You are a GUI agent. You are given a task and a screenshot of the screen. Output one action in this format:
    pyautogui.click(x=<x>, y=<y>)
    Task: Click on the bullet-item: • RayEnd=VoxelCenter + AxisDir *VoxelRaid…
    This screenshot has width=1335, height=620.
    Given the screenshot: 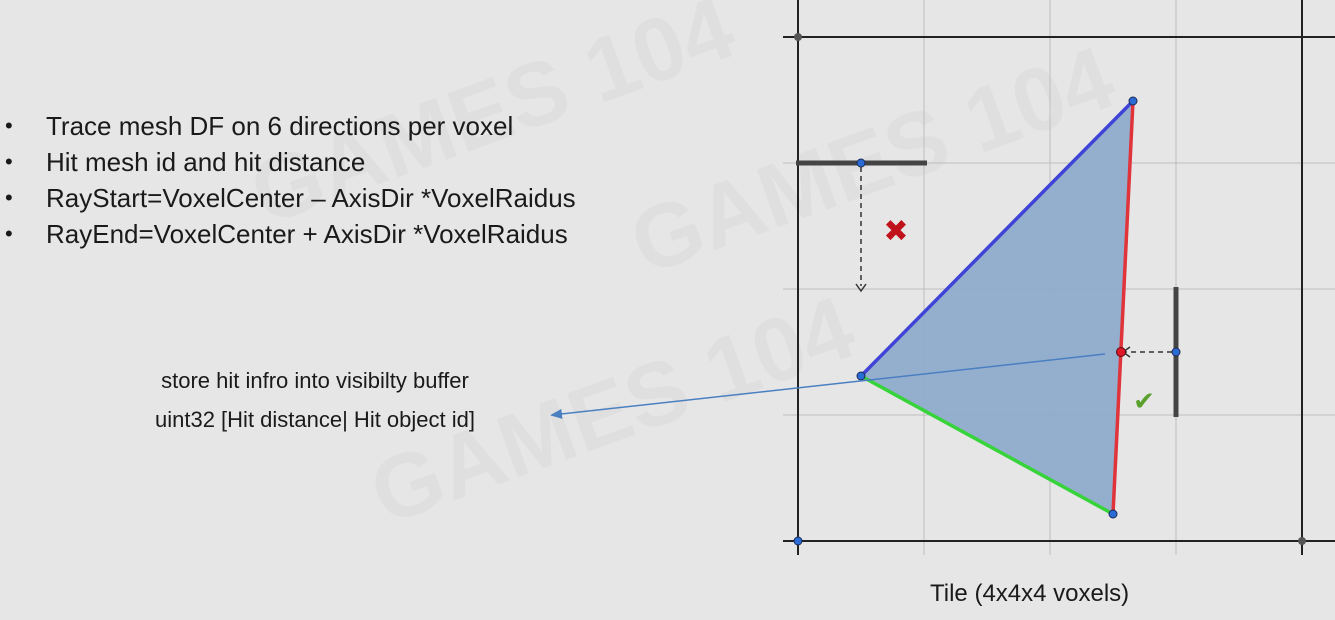 What is the action you would take?
    pyautogui.click(x=288, y=234)
    